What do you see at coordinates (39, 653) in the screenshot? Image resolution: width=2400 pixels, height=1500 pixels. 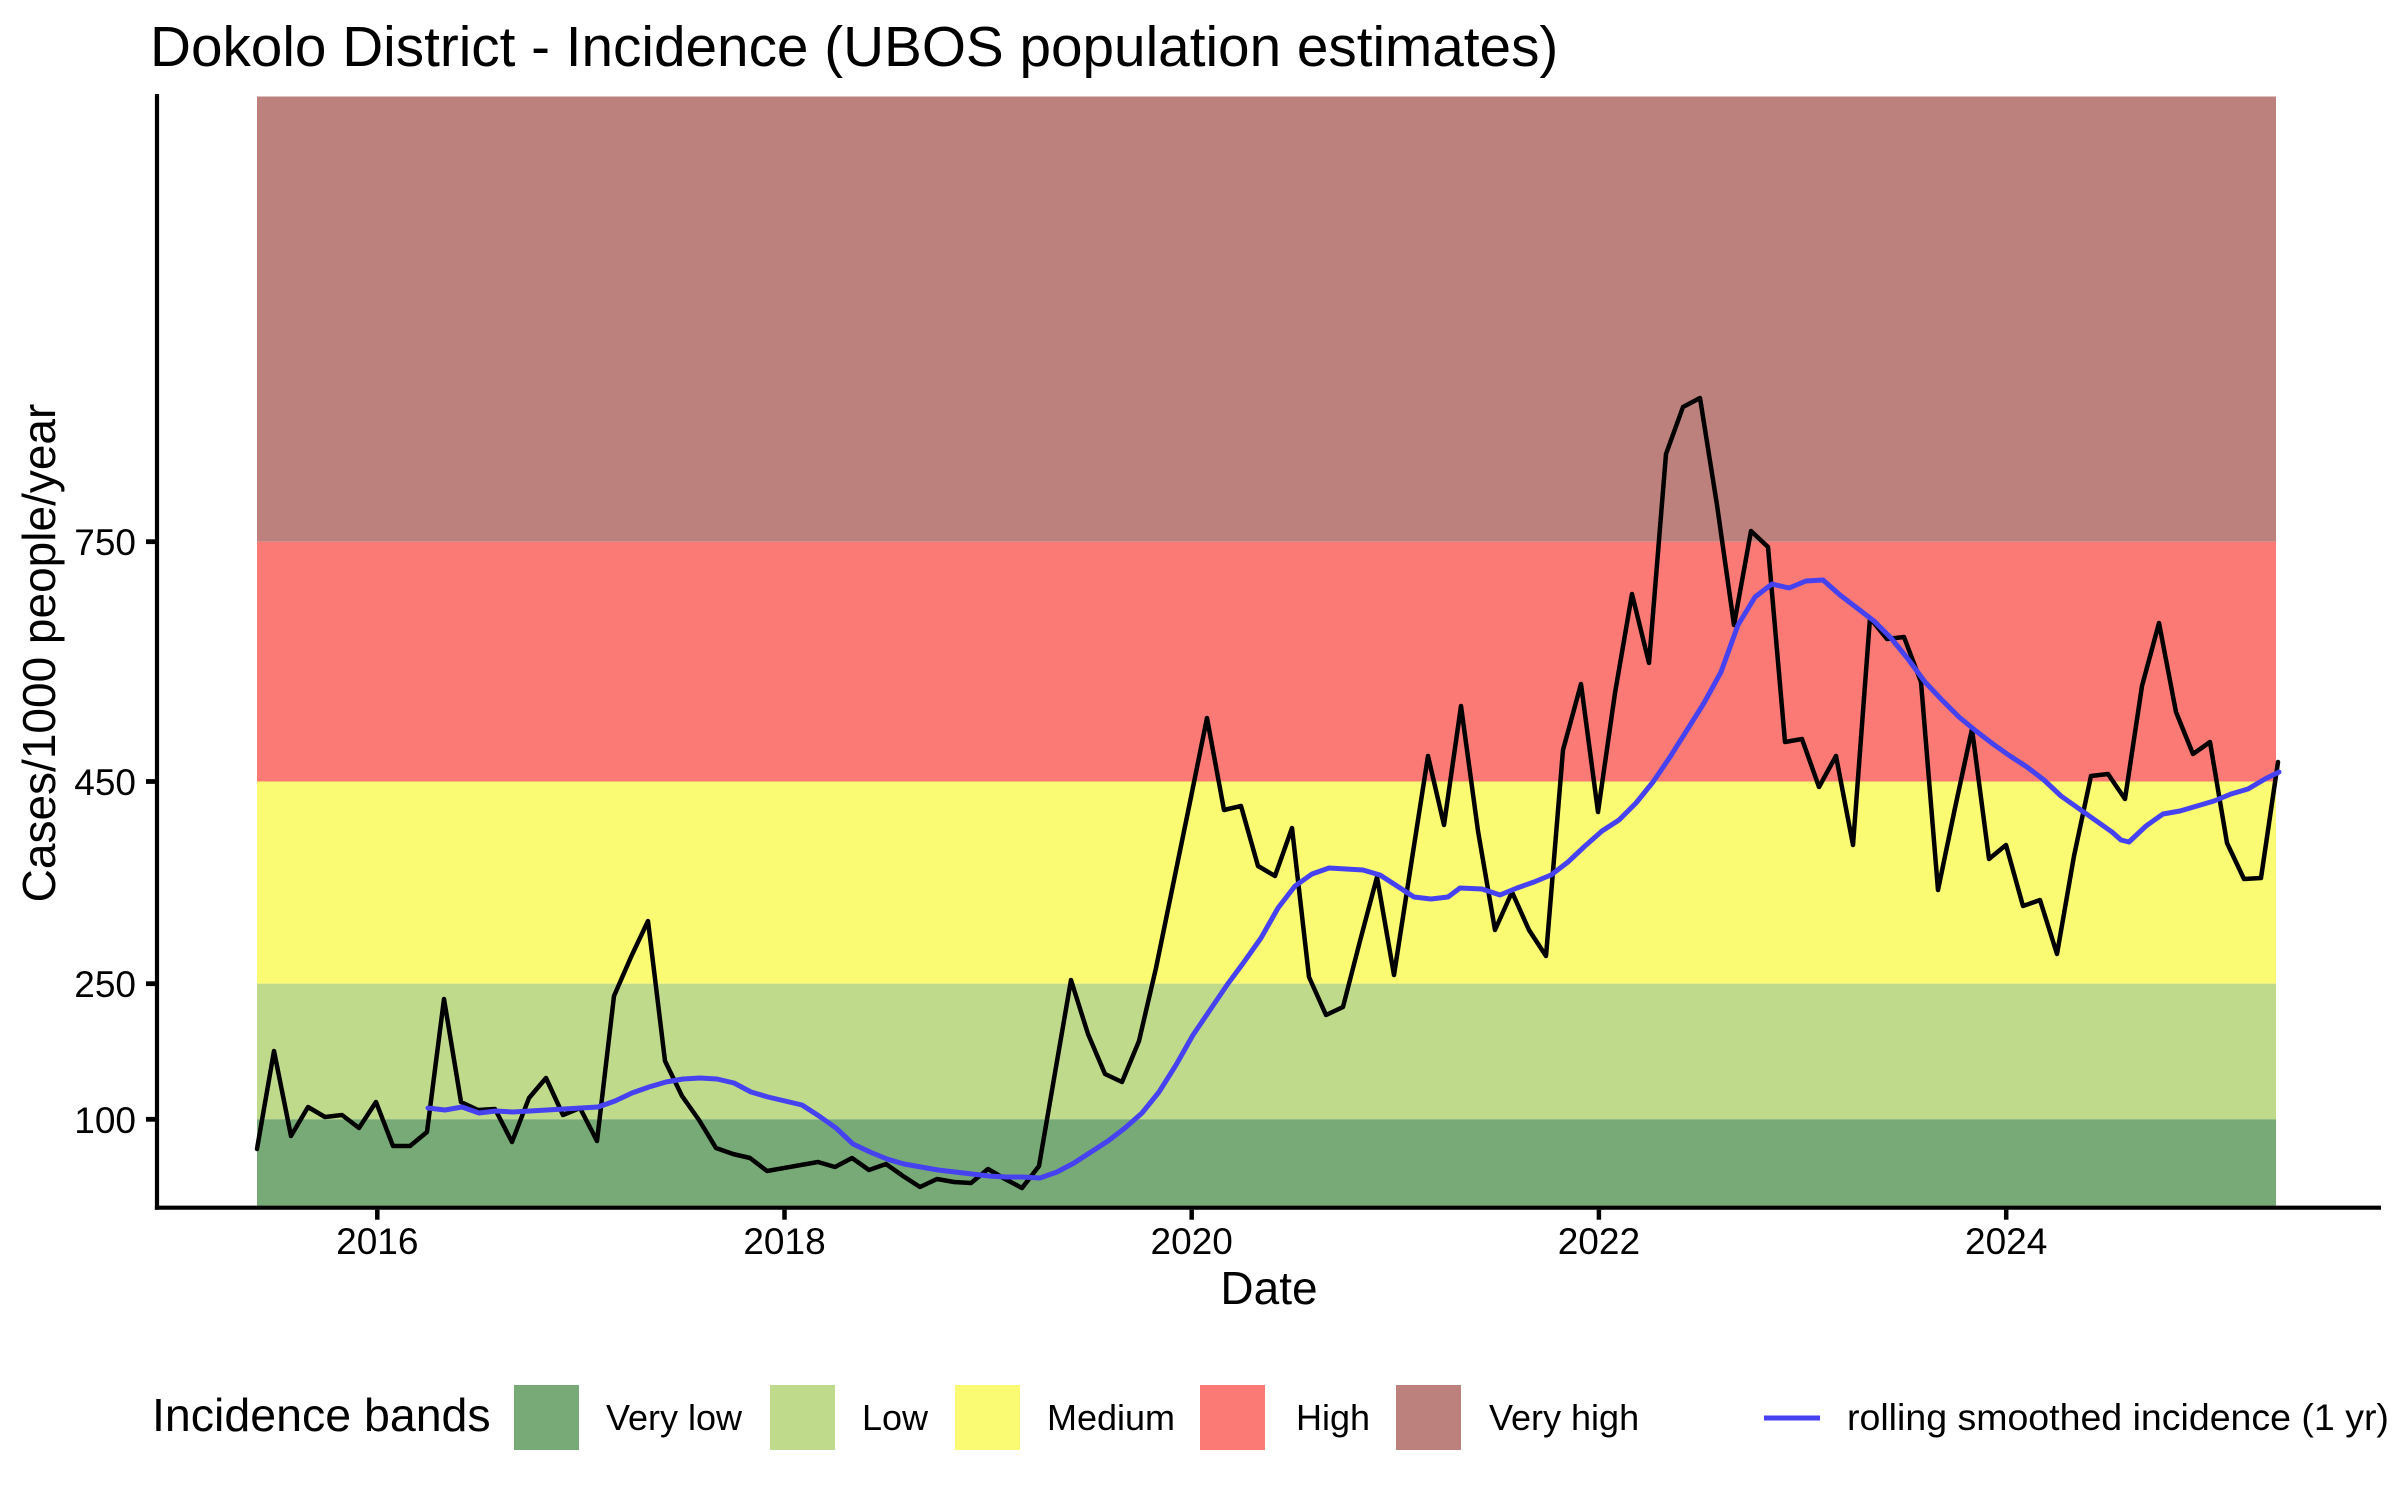 I see `svg-text: Cases/1000 people/year` at bounding box center [39, 653].